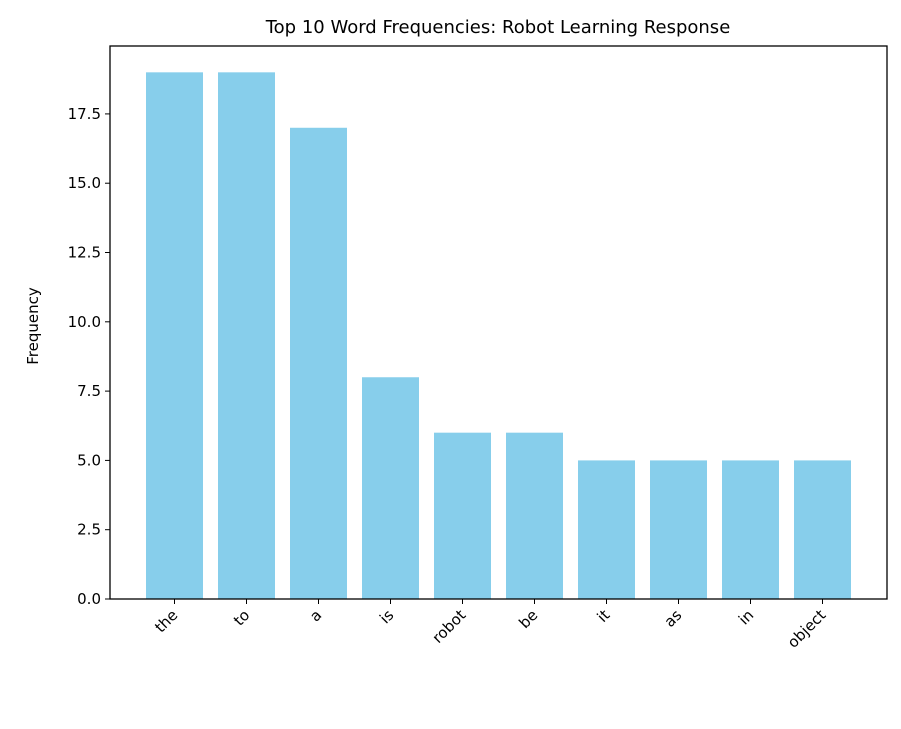  What do you see at coordinates (606, 529) in the screenshot?
I see `bar-it` at bounding box center [606, 529].